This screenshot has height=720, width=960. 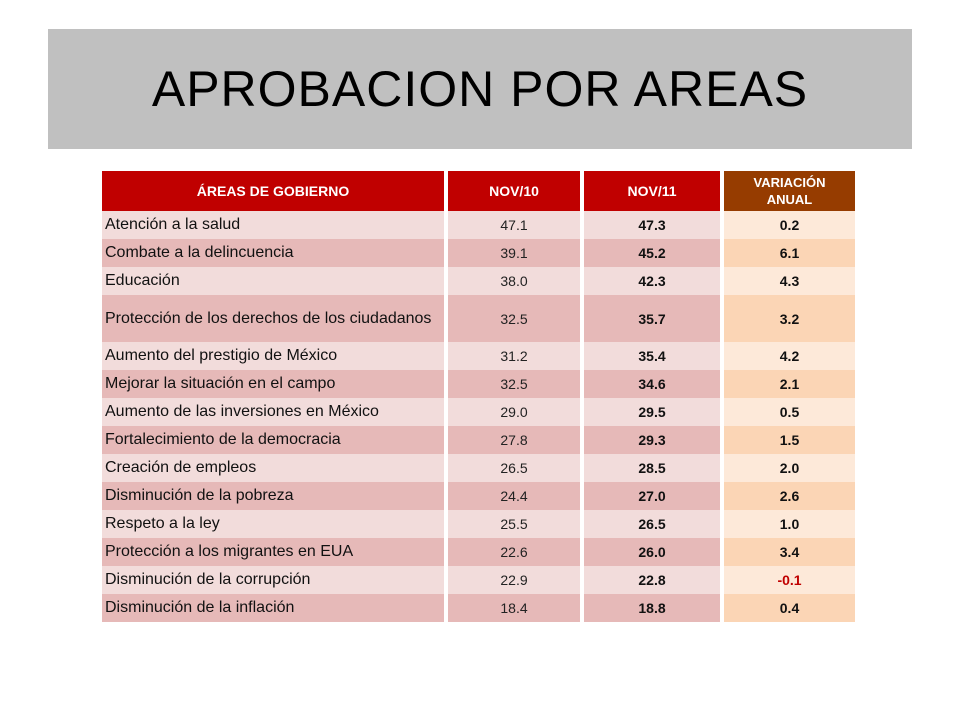 I want to click on variation-cell: 4.2, so click(x=789, y=356).